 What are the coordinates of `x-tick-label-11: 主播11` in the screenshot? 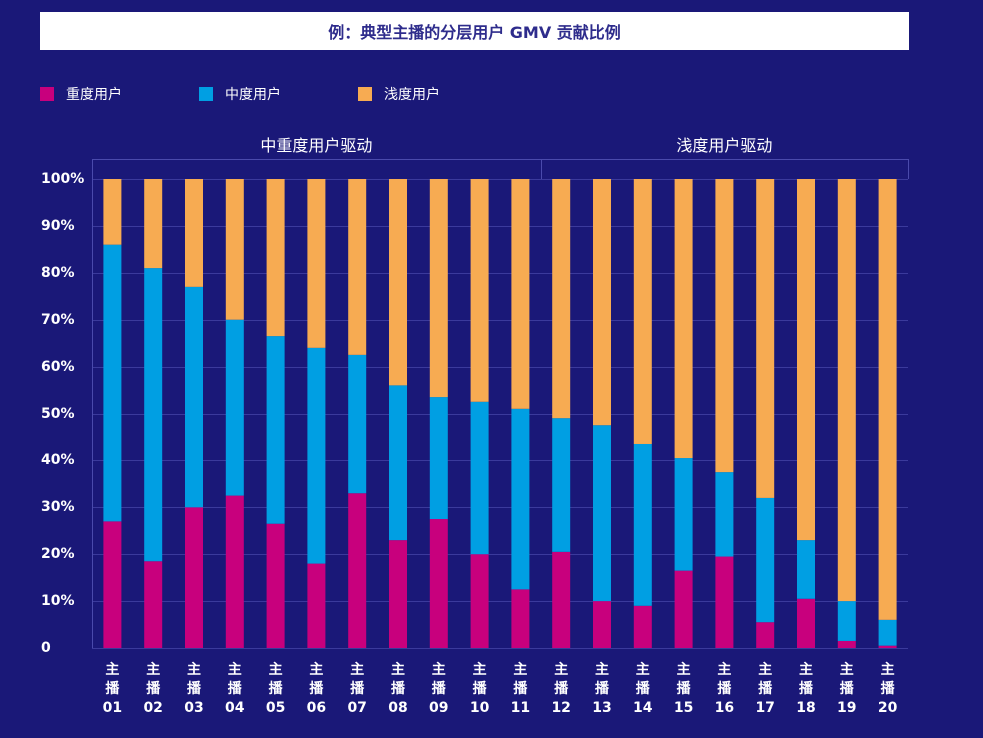 It's located at (520, 689).